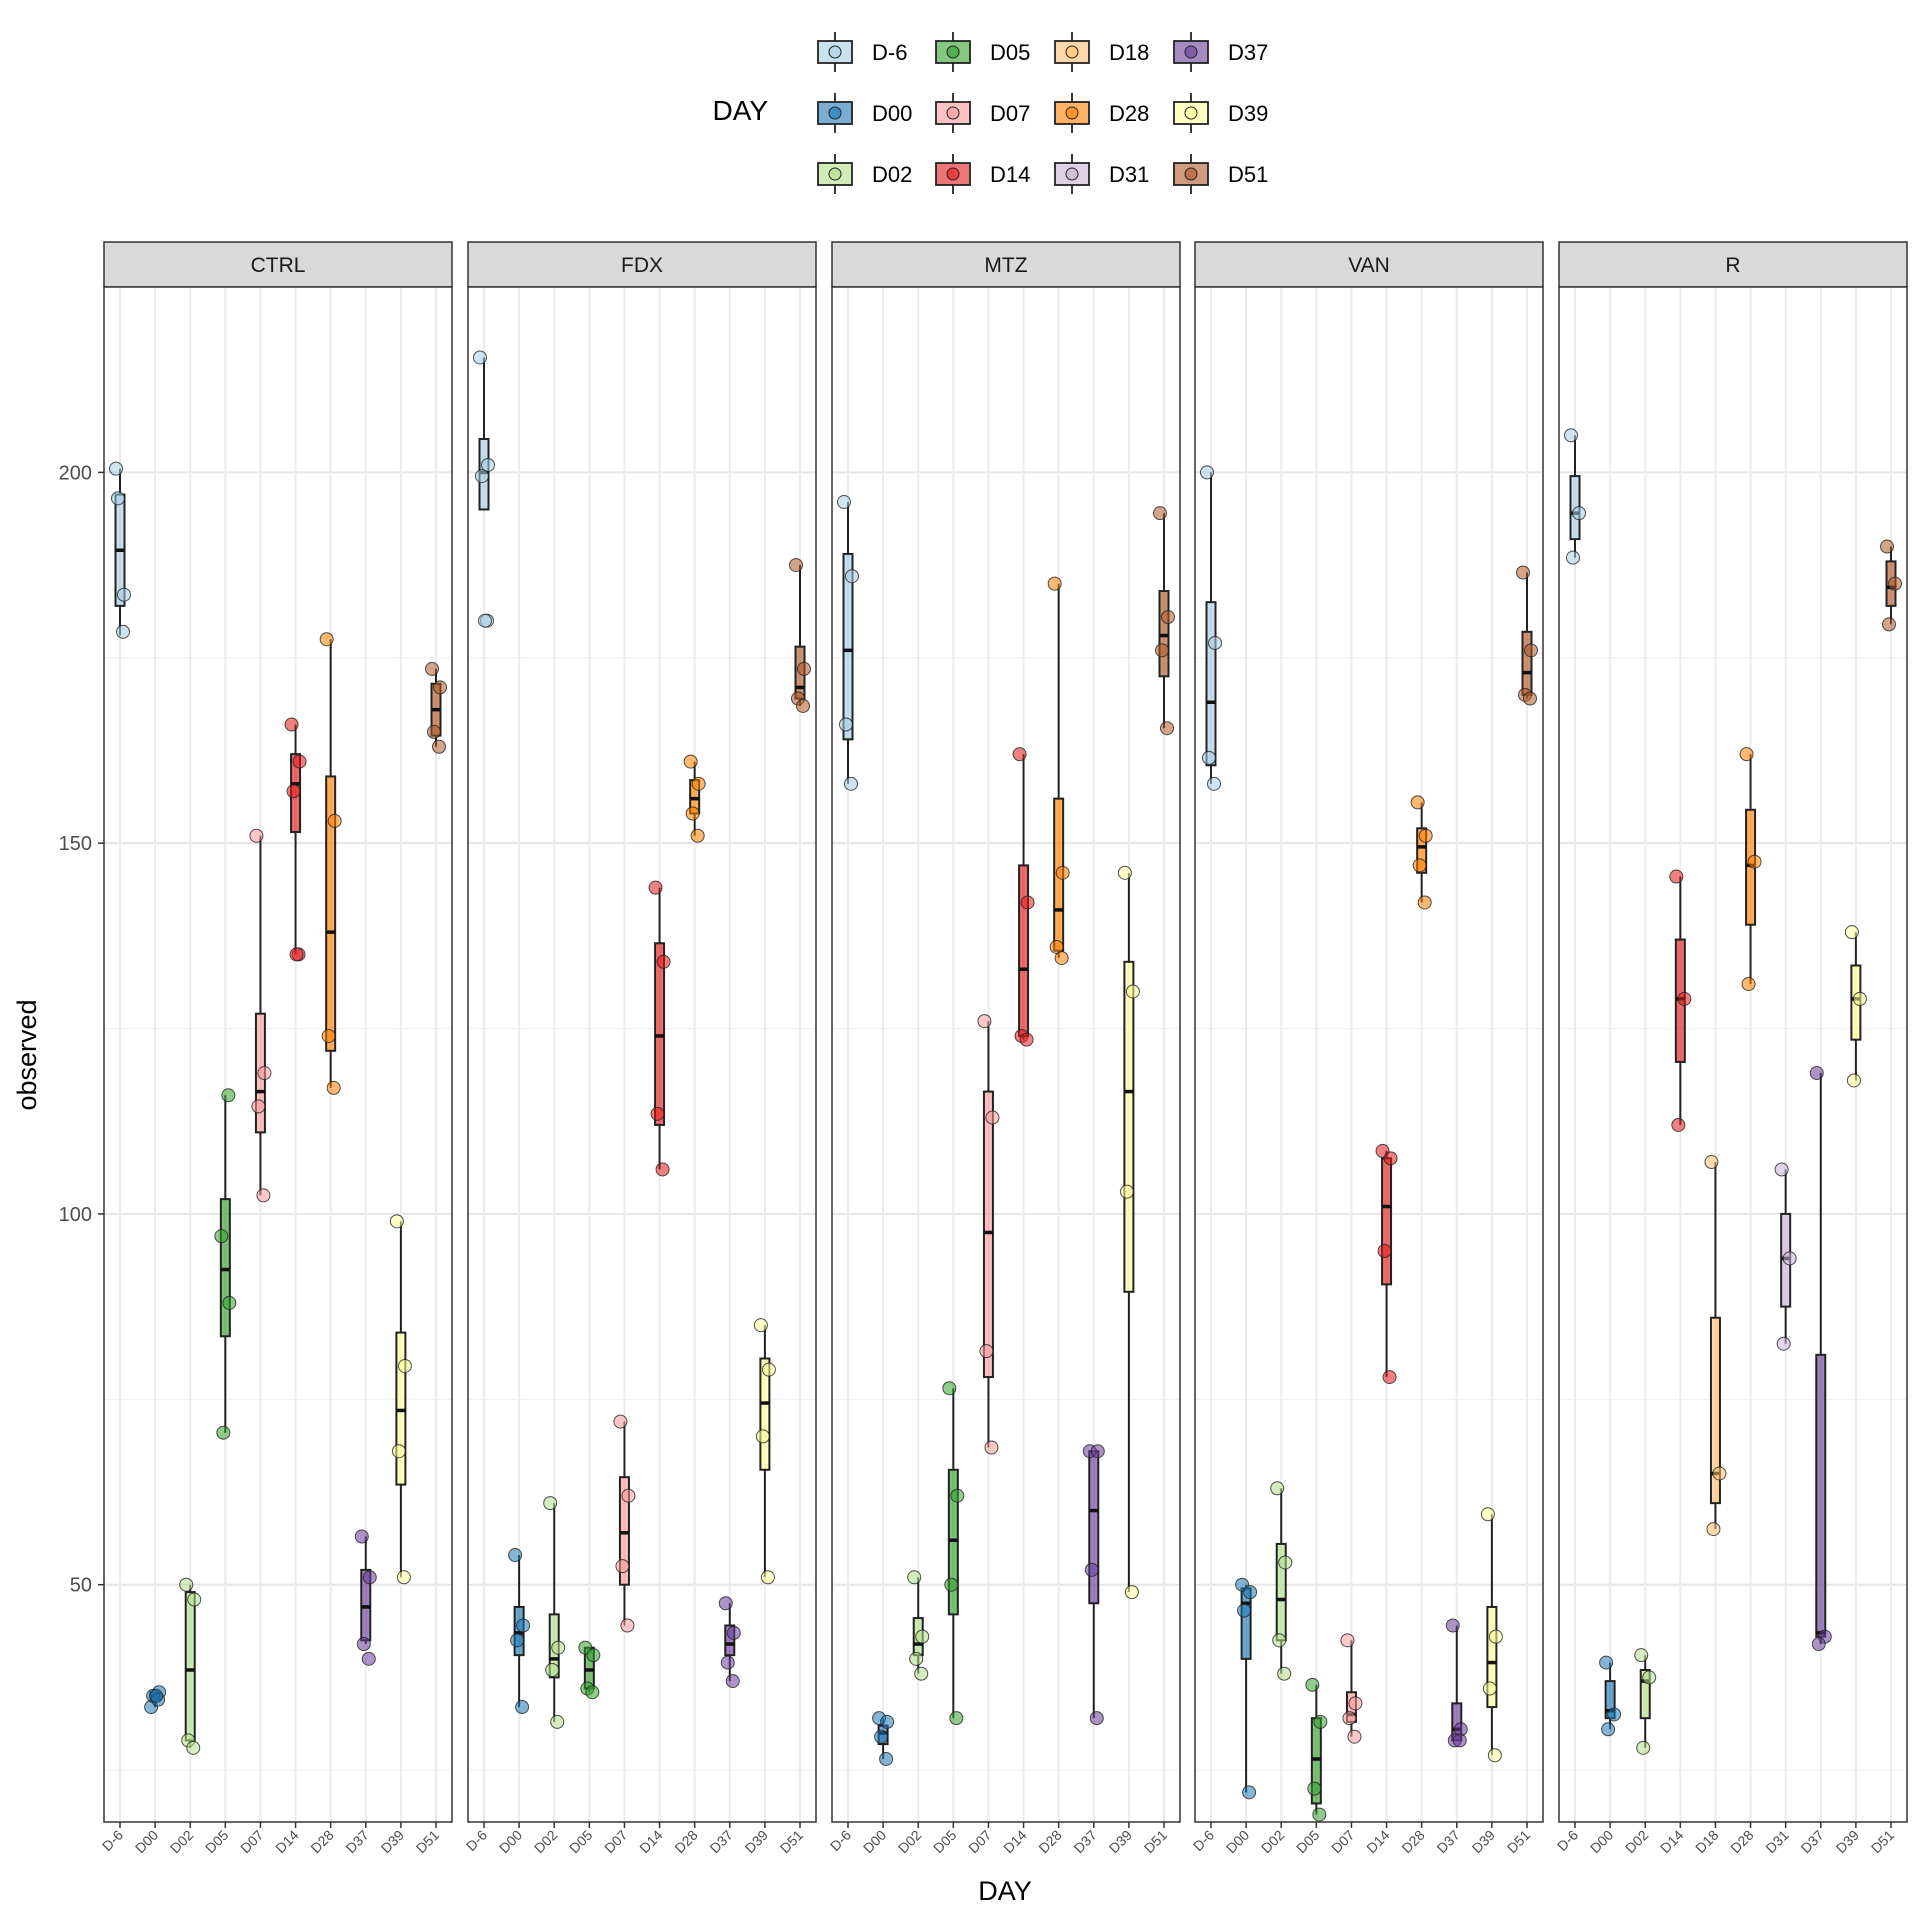 The width and height of the screenshot is (1920, 1920). Describe the element at coordinates (1519, 1842) in the screenshot. I see `x-tick-label: D51` at that location.